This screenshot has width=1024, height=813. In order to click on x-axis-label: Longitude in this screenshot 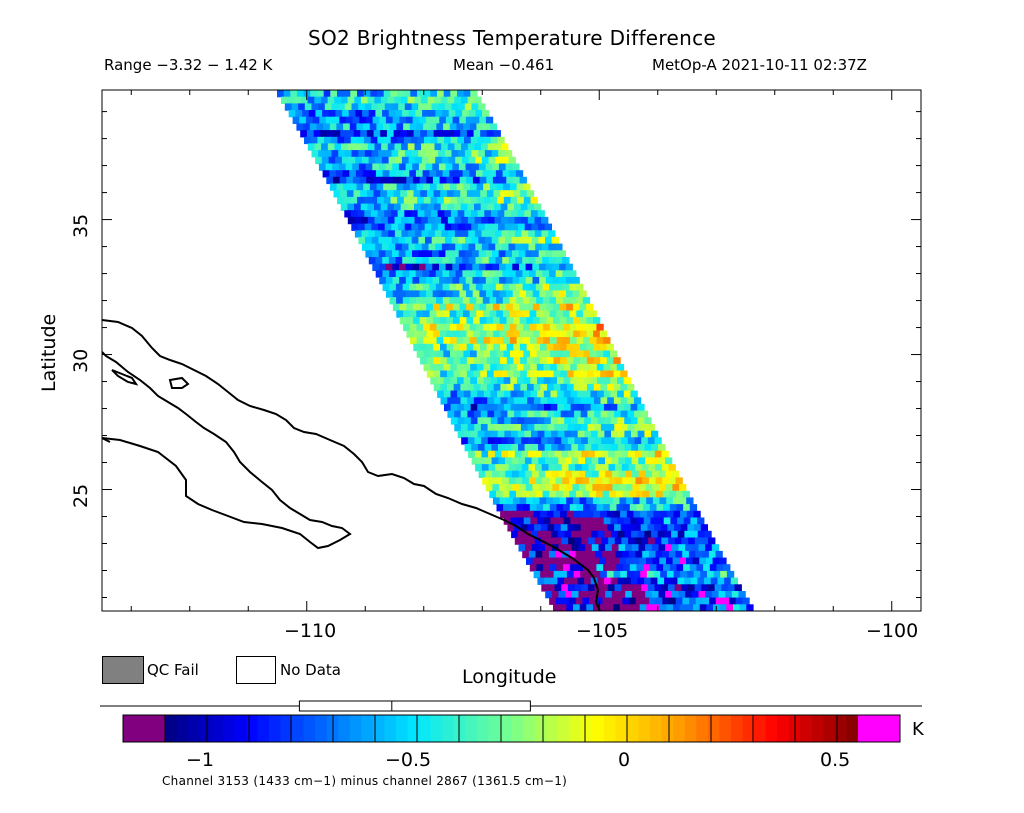, I will do `click(509, 677)`.